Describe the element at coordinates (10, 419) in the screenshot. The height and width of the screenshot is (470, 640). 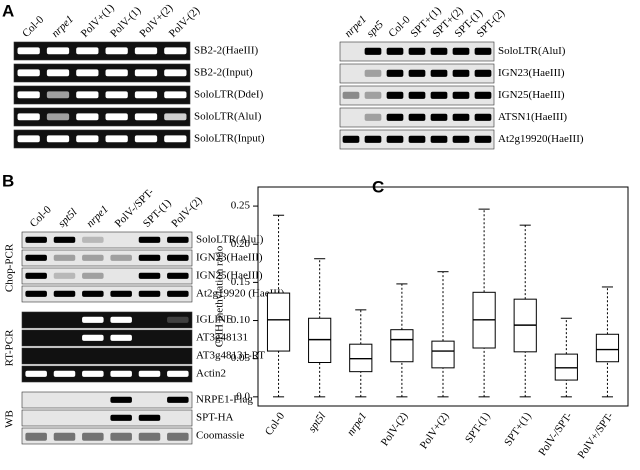
I see `group-label: WB` at that location.